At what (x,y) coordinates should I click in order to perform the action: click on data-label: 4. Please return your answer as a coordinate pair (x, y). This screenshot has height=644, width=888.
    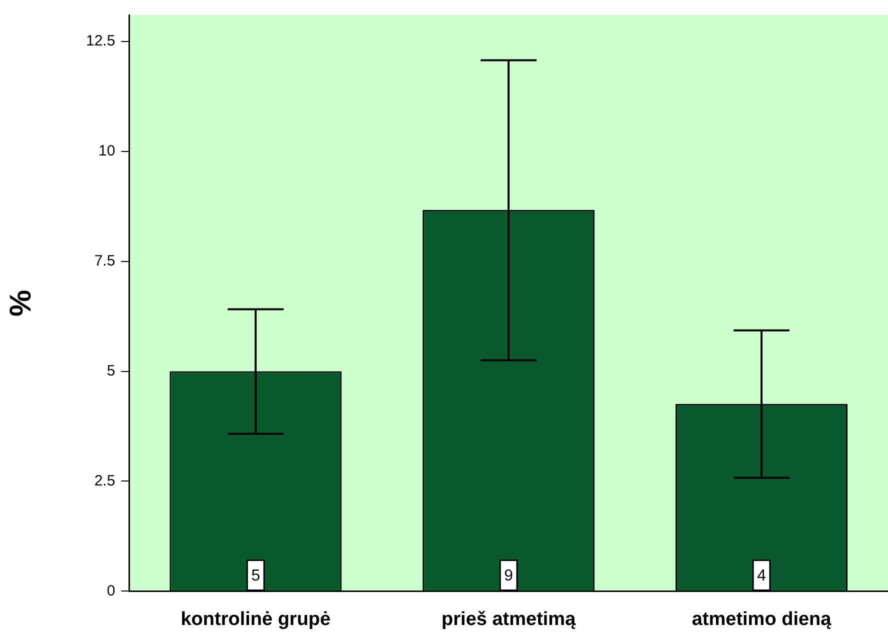
    Looking at the image, I should click on (761, 576).